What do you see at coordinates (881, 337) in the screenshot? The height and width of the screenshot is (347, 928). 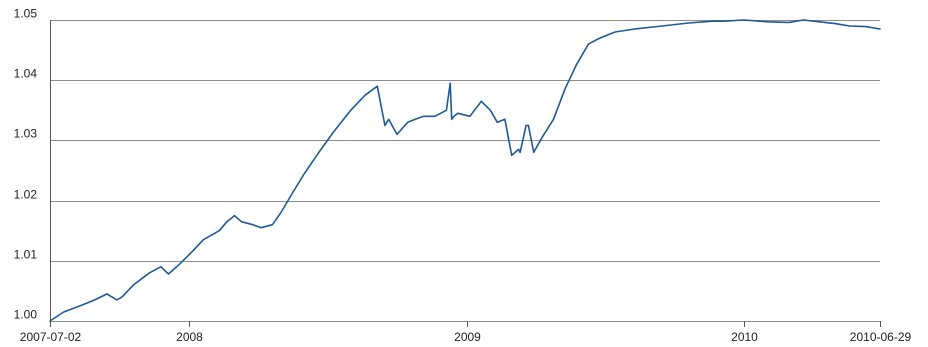 I see `x-tick-label-4: 2010-06-29` at bounding box center [881, 337].